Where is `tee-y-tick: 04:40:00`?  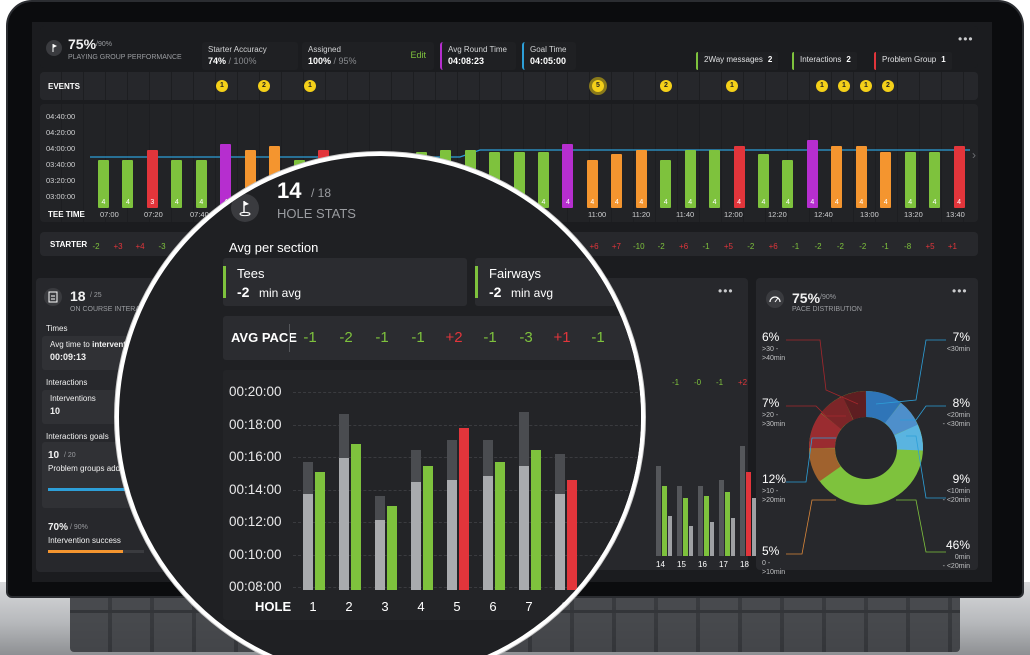
tee-y-tick: 04:40:00 is located at coordinates (61, 116).